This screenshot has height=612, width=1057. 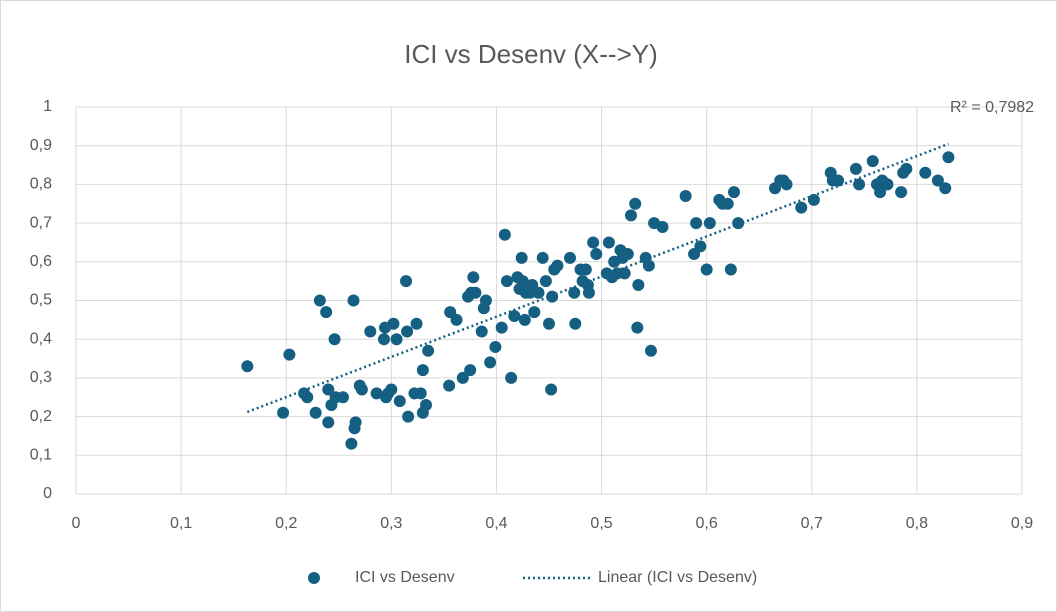 What do you see at coordinates (41, 338) in the screenshot?
I see `y-tick-label: 0,4` at bounding box center [41, 338].